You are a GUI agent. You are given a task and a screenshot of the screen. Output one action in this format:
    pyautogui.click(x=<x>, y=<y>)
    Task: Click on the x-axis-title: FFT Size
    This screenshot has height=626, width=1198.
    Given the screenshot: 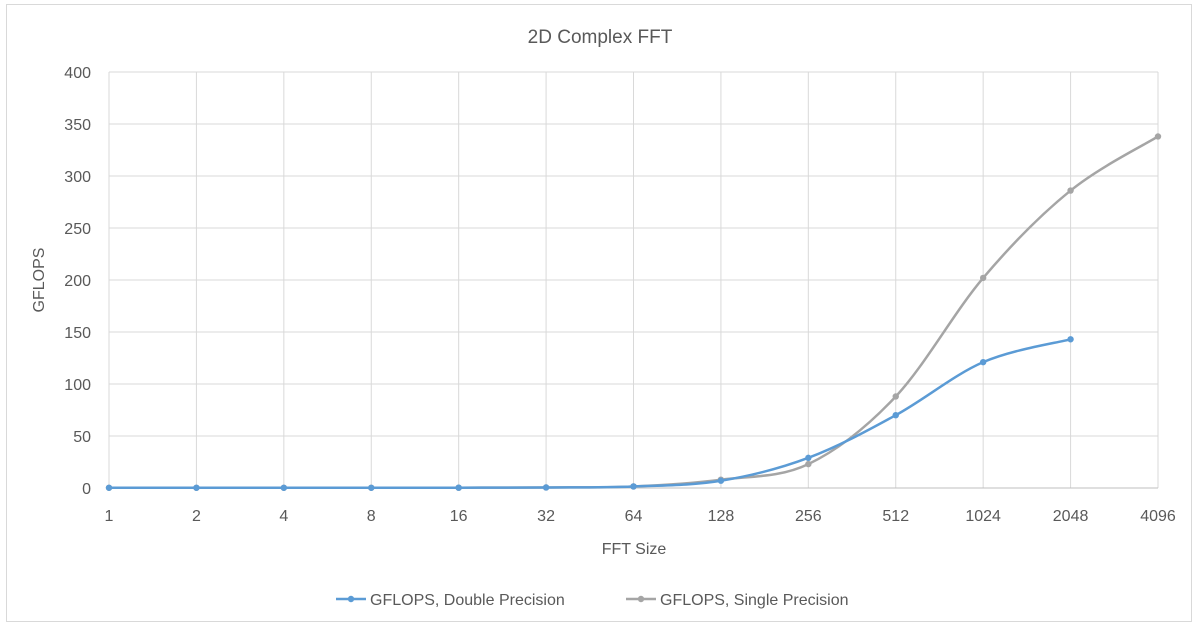 What is the action you would take?
    pyautogui.click(x=634, y=549)
    